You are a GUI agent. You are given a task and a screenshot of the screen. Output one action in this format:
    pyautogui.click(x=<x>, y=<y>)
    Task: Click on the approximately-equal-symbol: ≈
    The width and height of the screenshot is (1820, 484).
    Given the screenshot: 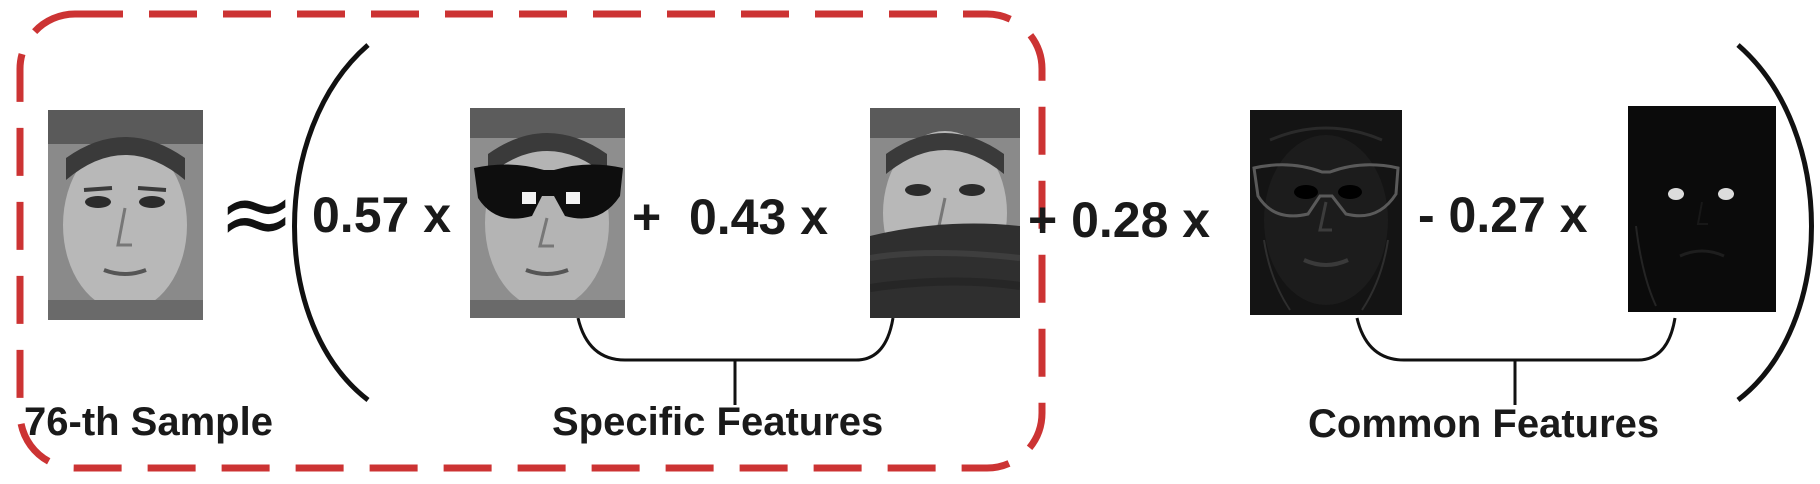 What is the action you would take?
    pyautogui.click(x=257, y=213)
    